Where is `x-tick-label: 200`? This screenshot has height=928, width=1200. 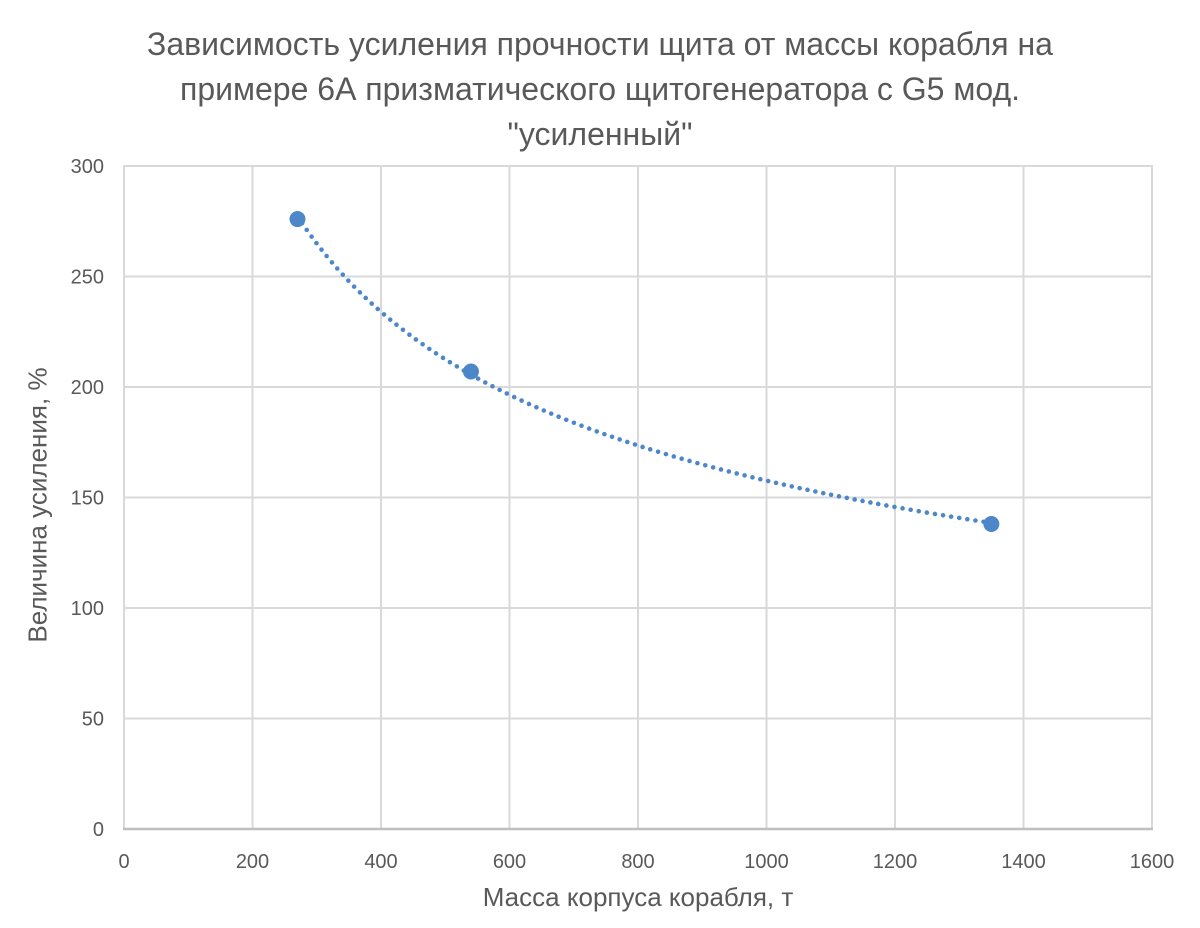
x-tick-label: 200 is located at coordinates (252, 862).